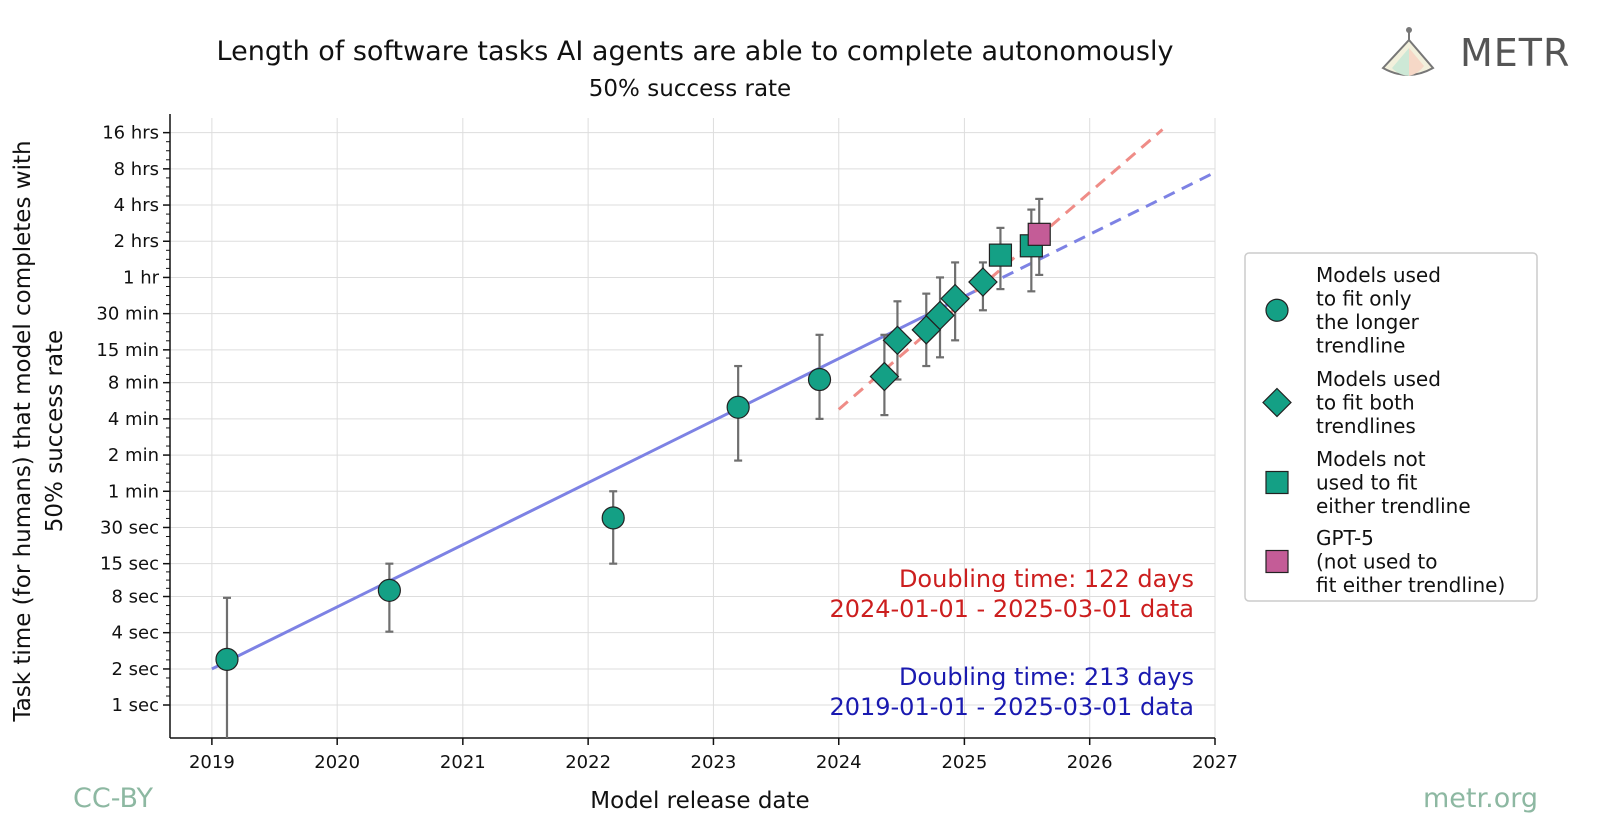  What do you see at coordinates (1277, 402) in the screenshot?
I see `diamond-legend-marker` at bounding box center [1277, 402].